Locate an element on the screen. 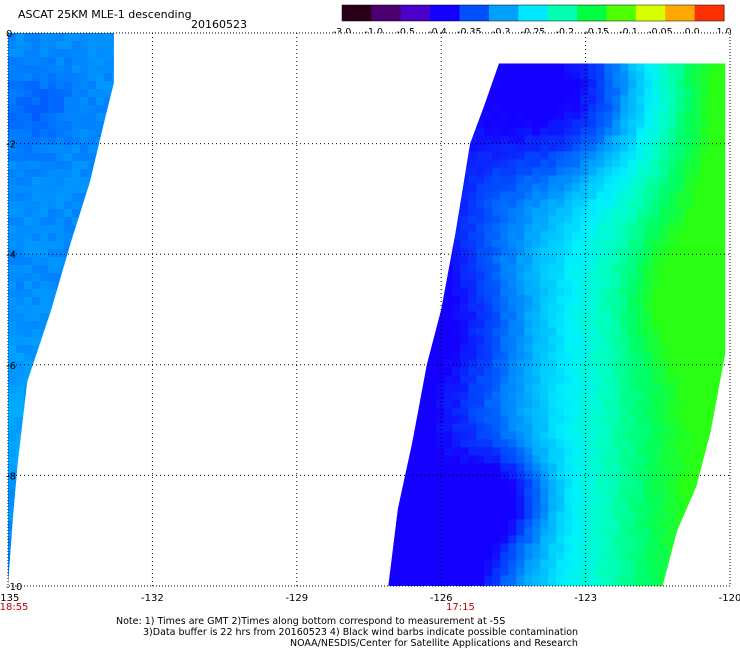 Image resolution: width=740 pixels, height=650 pixels. colorbar-tick-label: 1.0 is located at coordinates (723, 32).